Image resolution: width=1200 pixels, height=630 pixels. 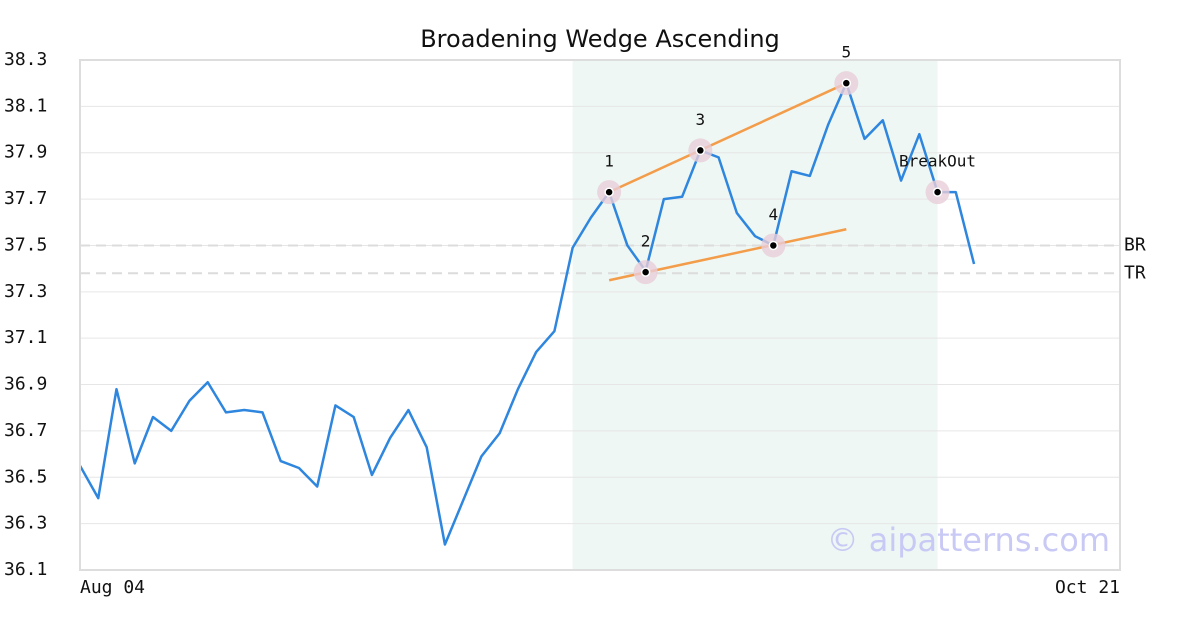 What do you see at coordinates (727, 138) in the screenshot?
I see `trend-line` at bounding box center [727, 138].